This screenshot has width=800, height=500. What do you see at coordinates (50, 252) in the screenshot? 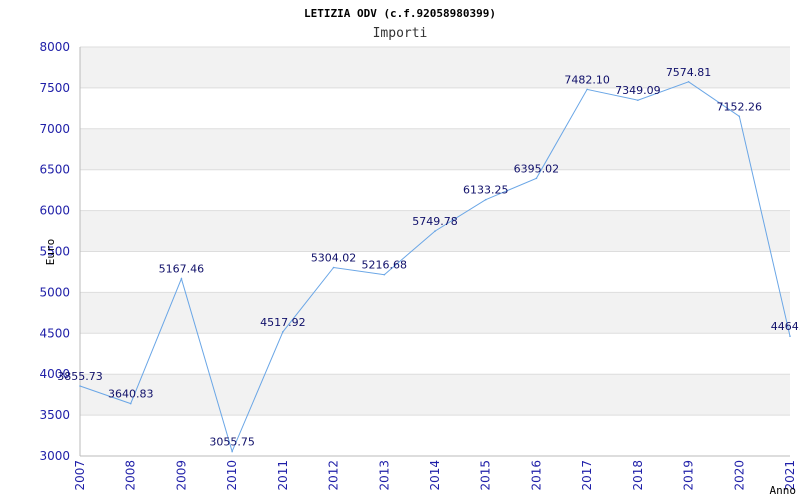
I see `y-axis-label: Euro` at bounding box center [50, 252].